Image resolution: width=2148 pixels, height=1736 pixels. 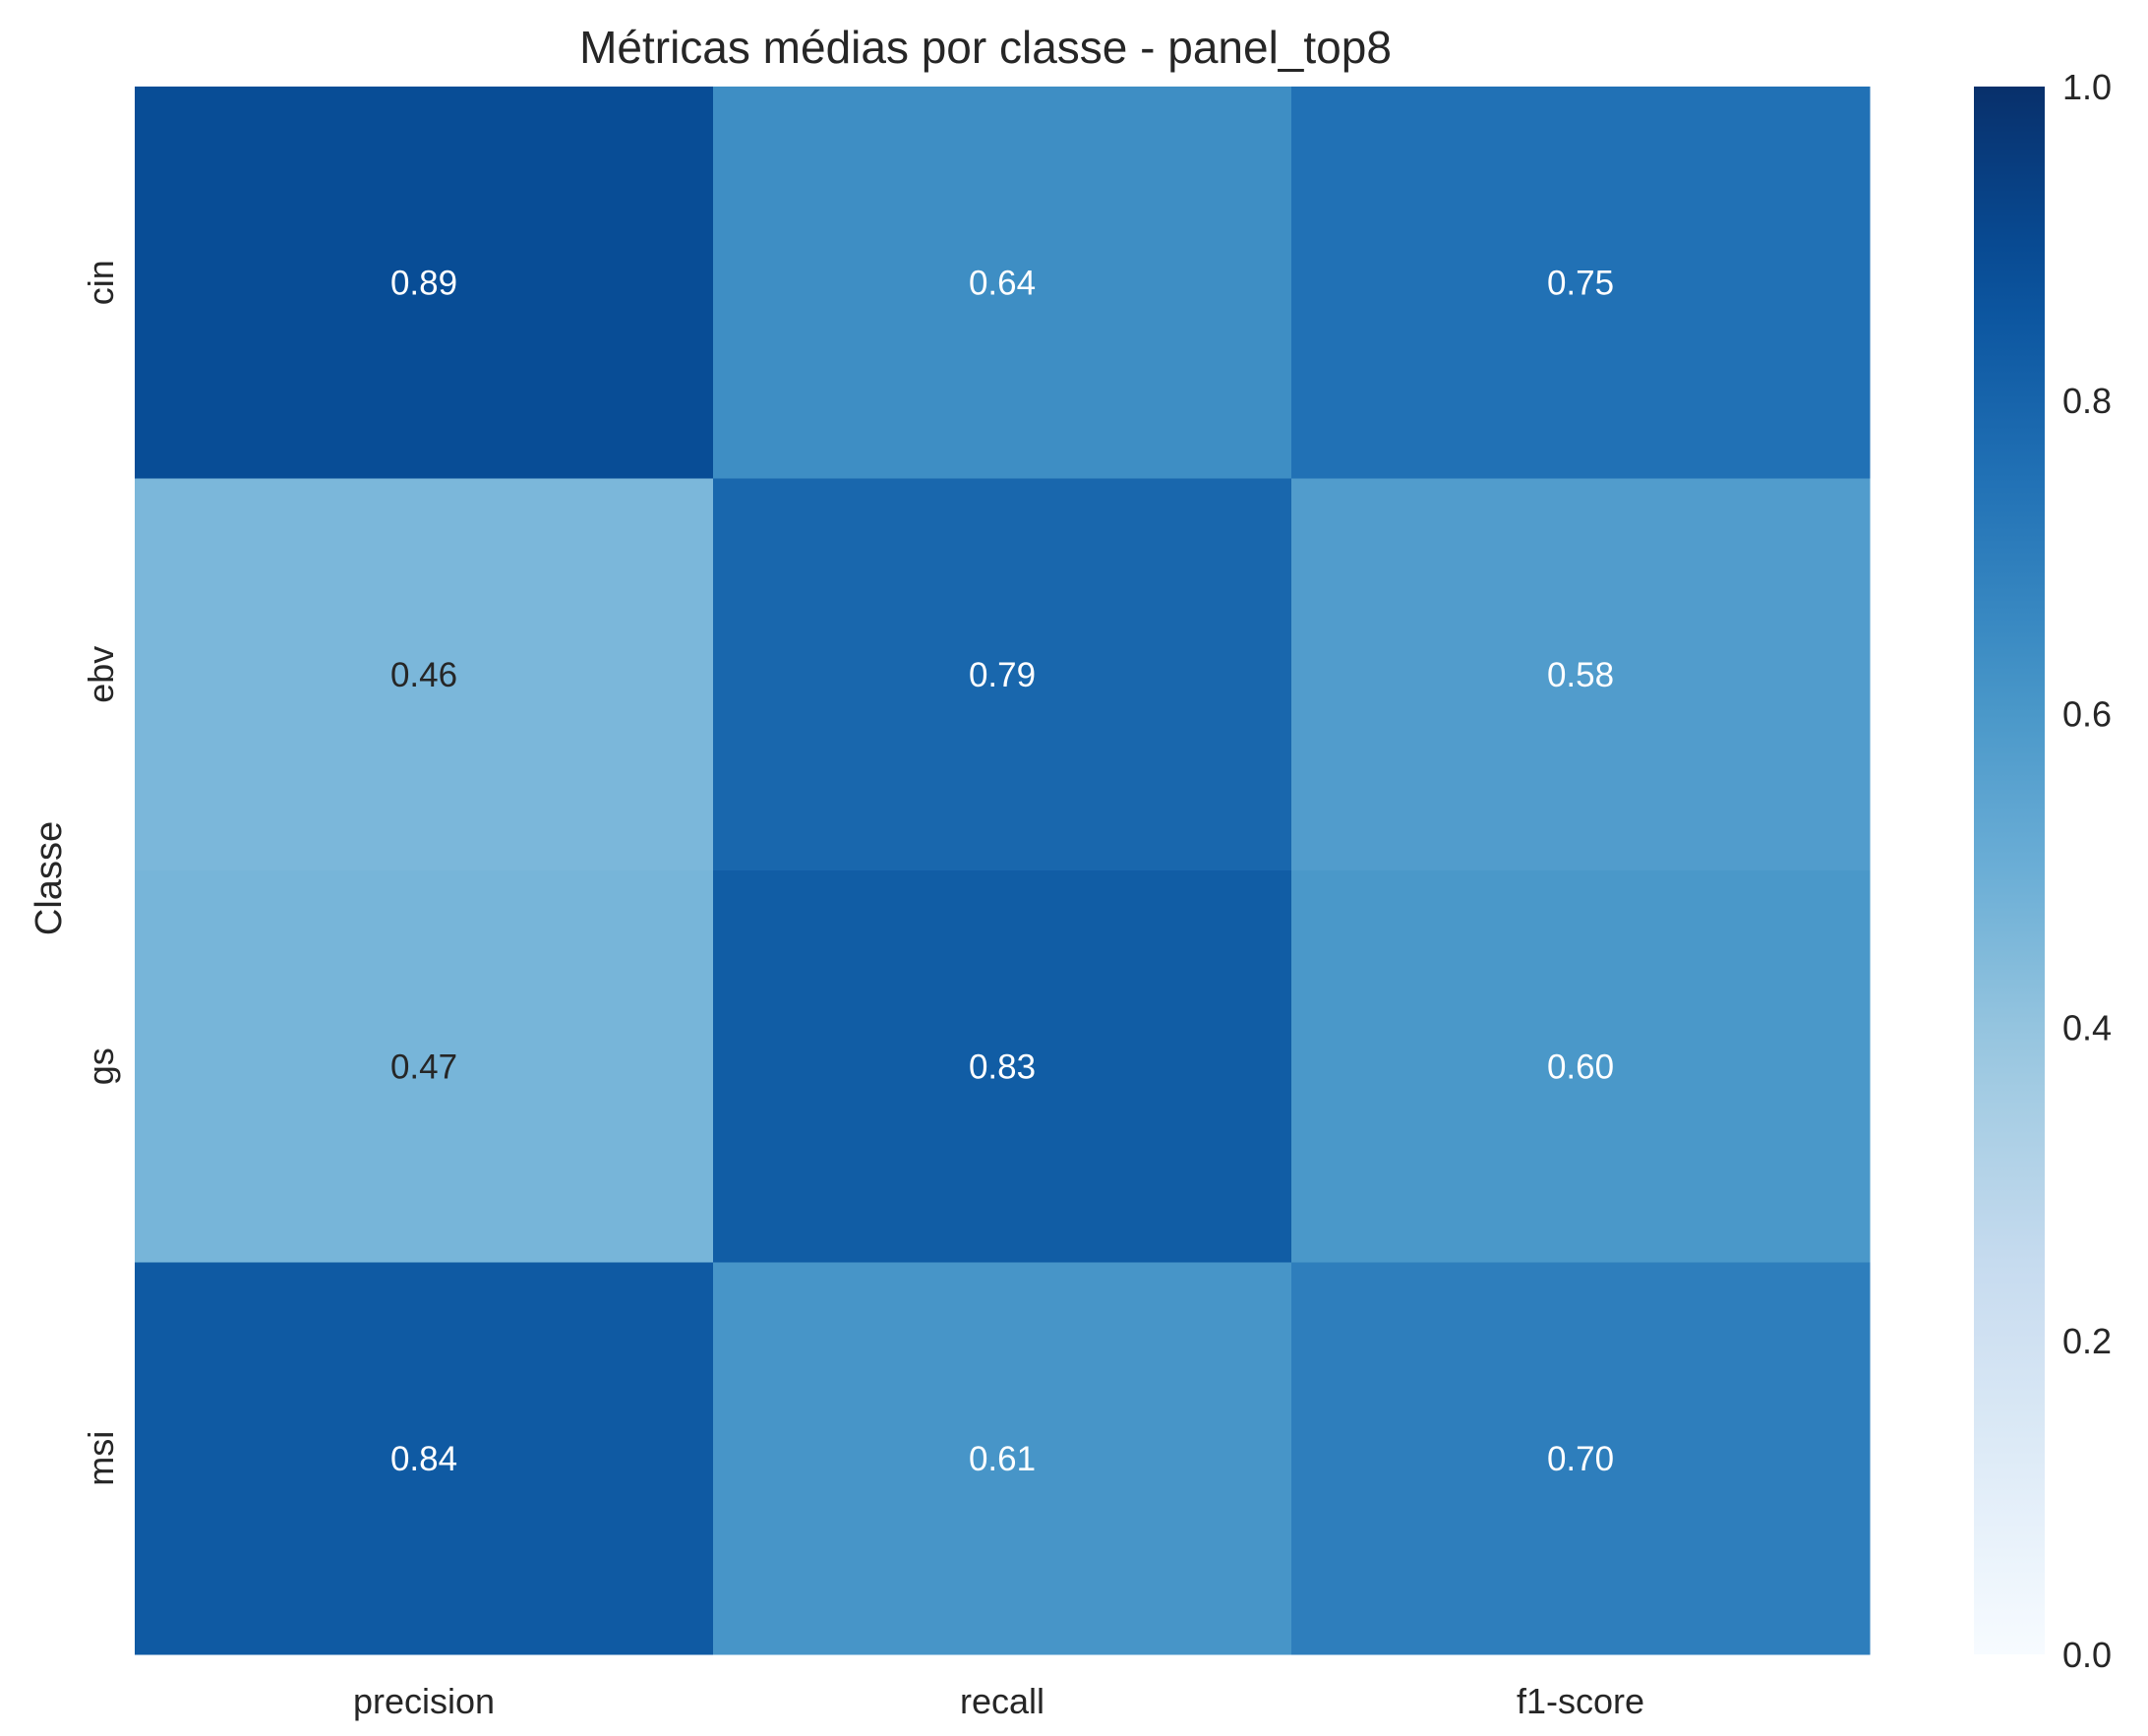 I want to click on cell-value-label: 0.61, so click(x=1002, y=1459).